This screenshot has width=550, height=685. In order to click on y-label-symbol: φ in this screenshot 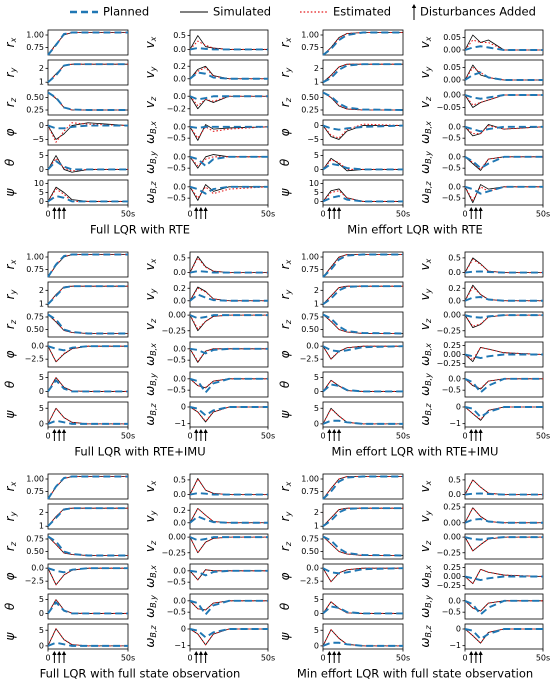, I will do `click(285, 576)`.